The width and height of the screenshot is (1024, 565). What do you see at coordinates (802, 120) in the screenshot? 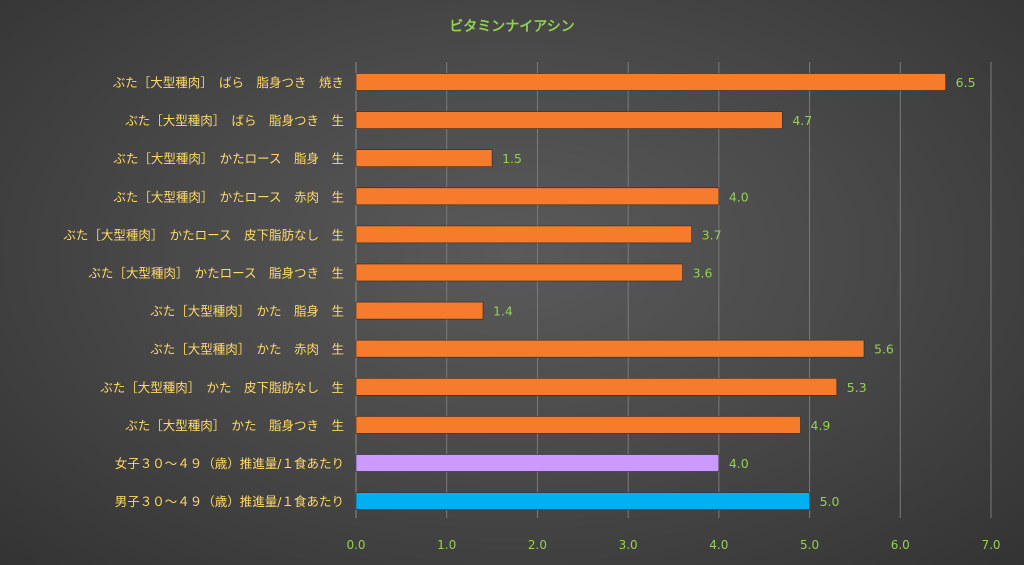
I see `data-label: 4.7` at bounding box center [802, 120].